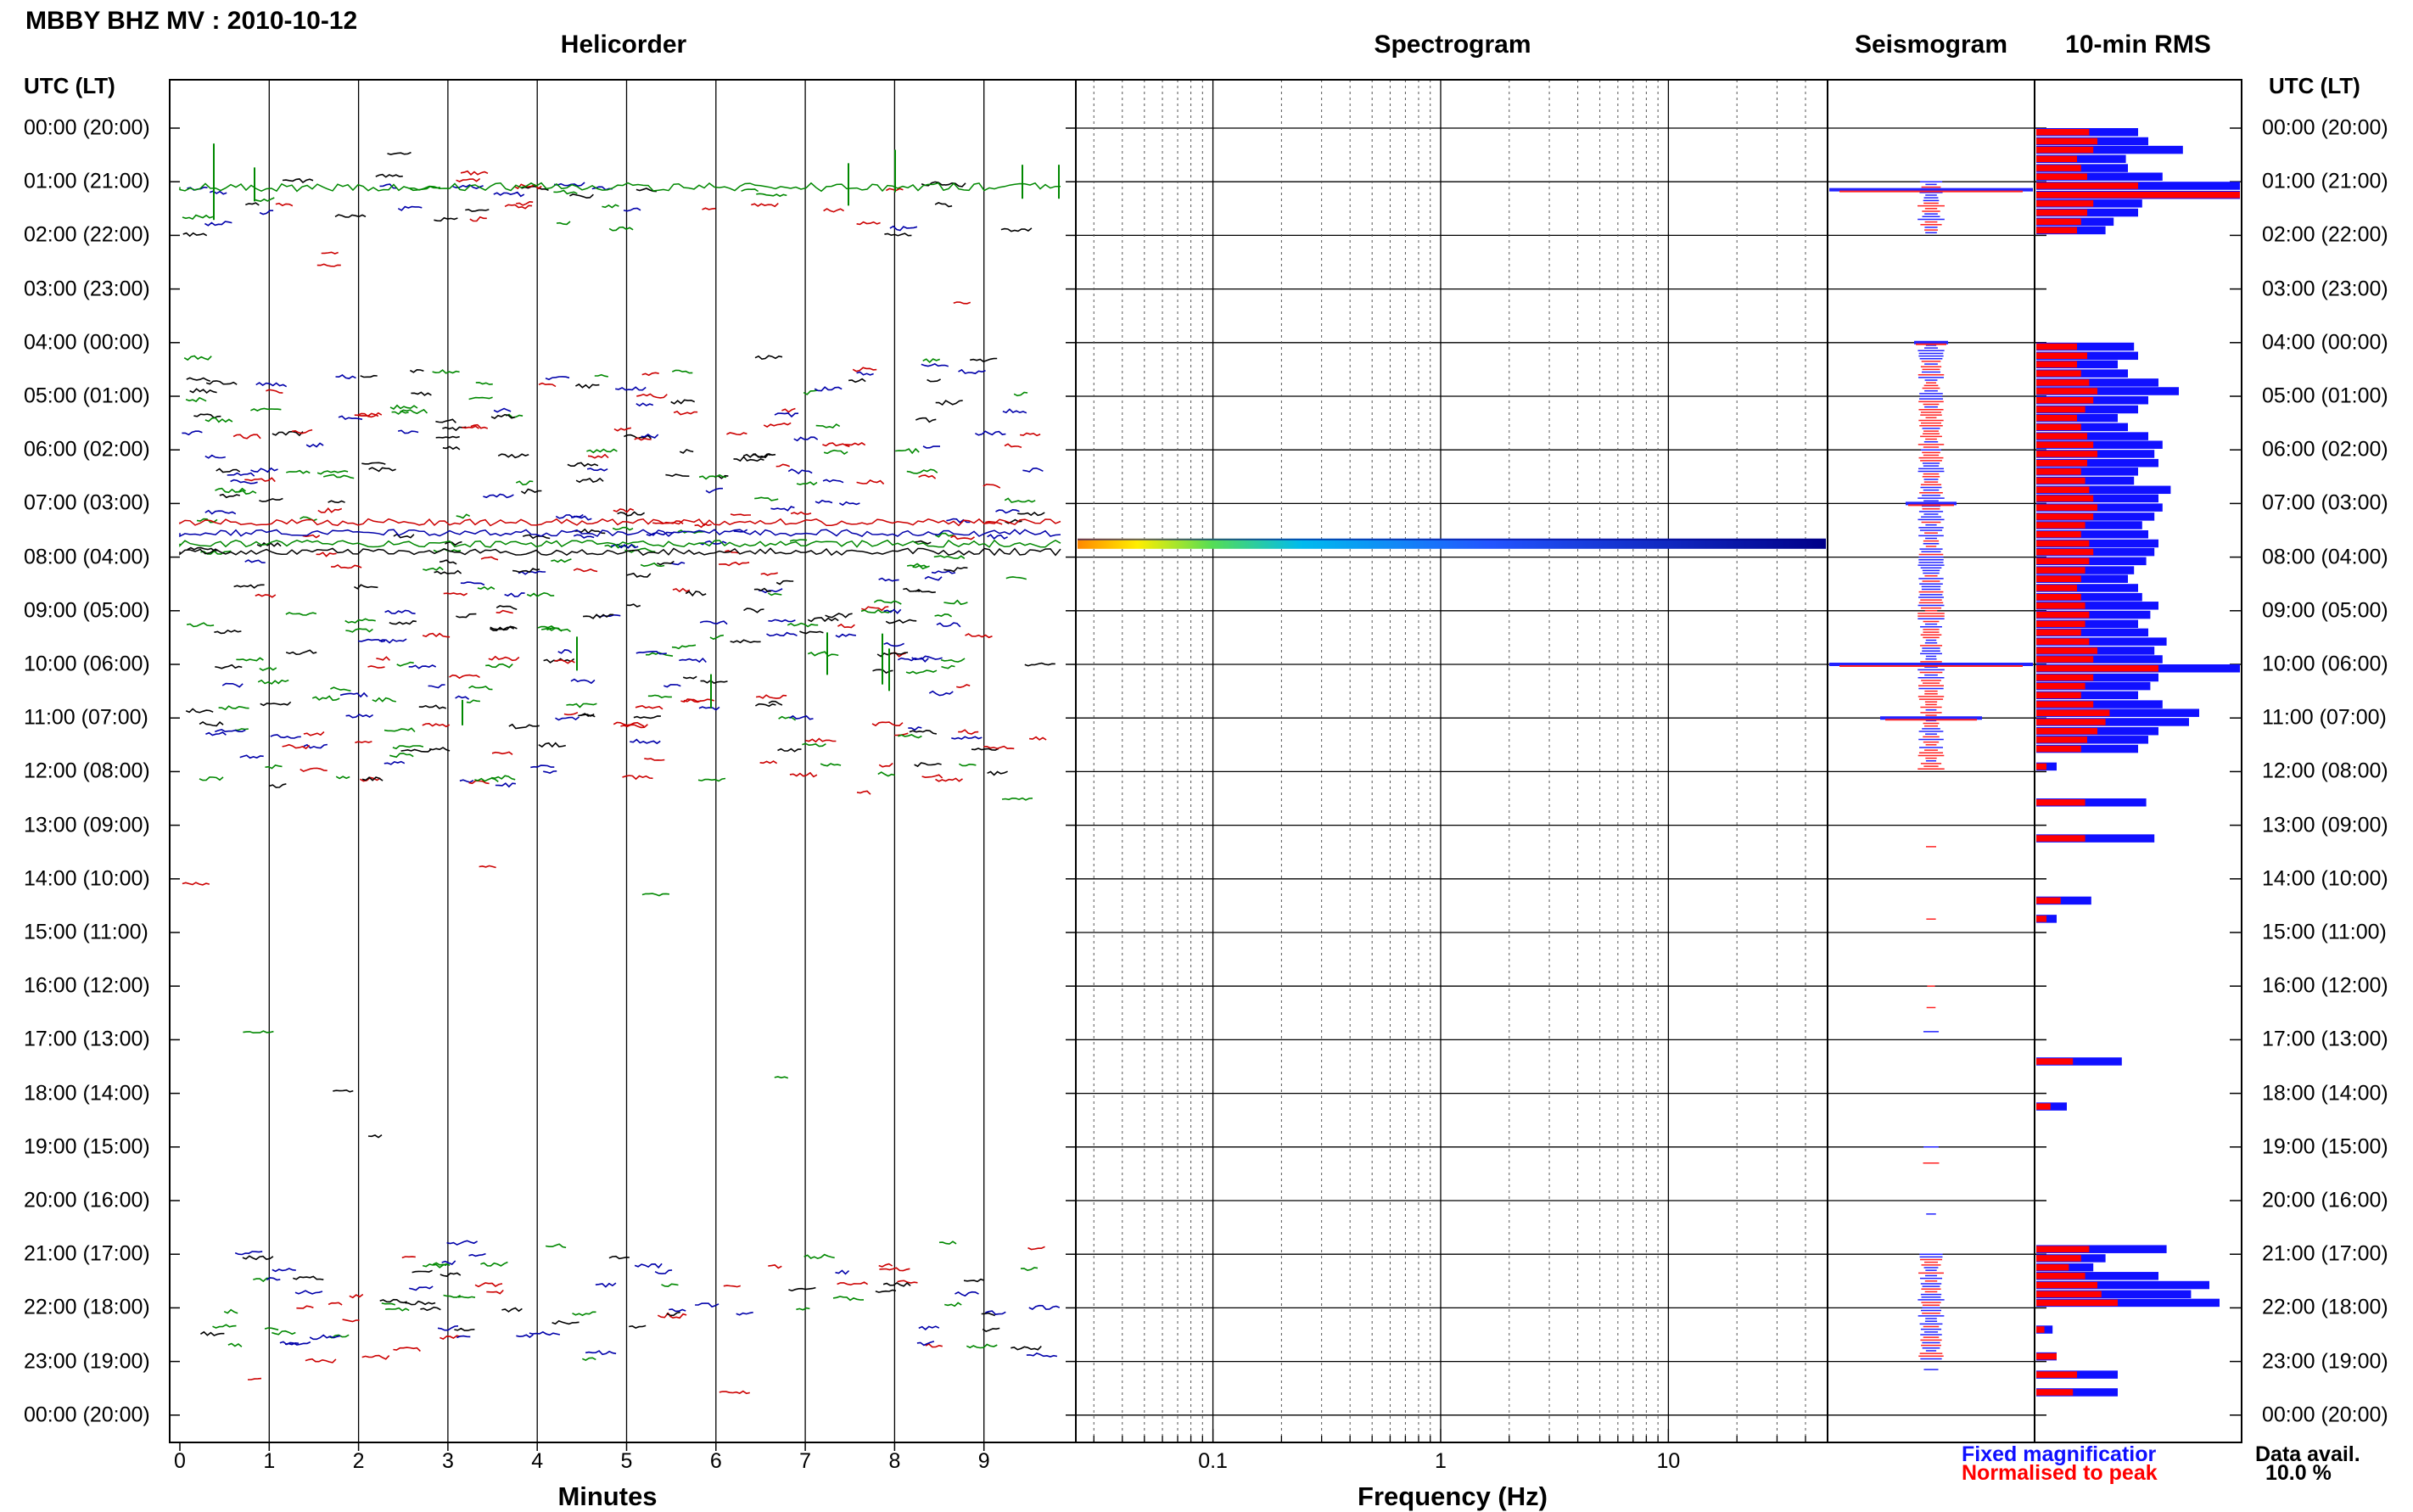 The height and width of the screenshot is (1512, 2413). I want to click on time-label-right: 16:00 (12:00), so click(2325, 985).